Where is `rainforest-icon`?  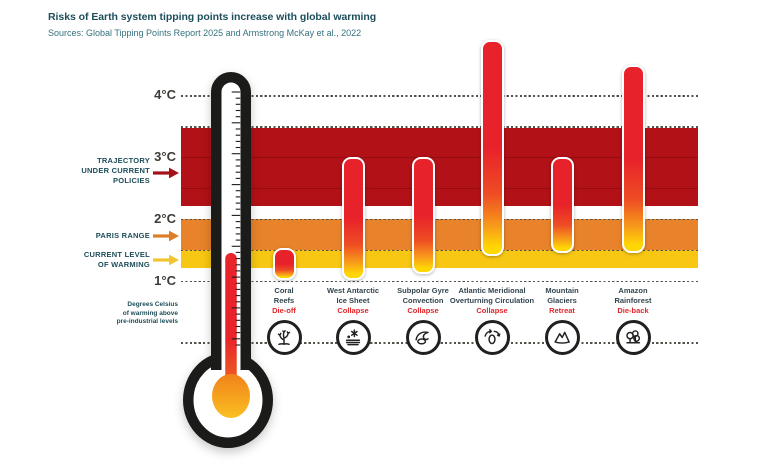 rainforest-icon is located at coordinates (633, 337).